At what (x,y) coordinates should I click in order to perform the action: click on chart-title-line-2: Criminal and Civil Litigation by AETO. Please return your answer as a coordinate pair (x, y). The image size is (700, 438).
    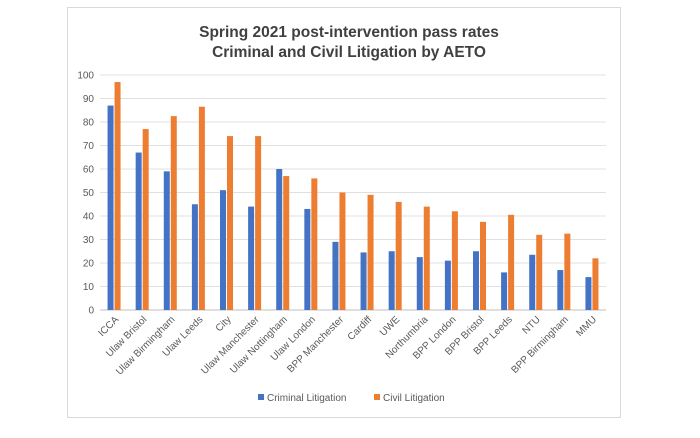
    Looking at the image, I should click on (349, 52).